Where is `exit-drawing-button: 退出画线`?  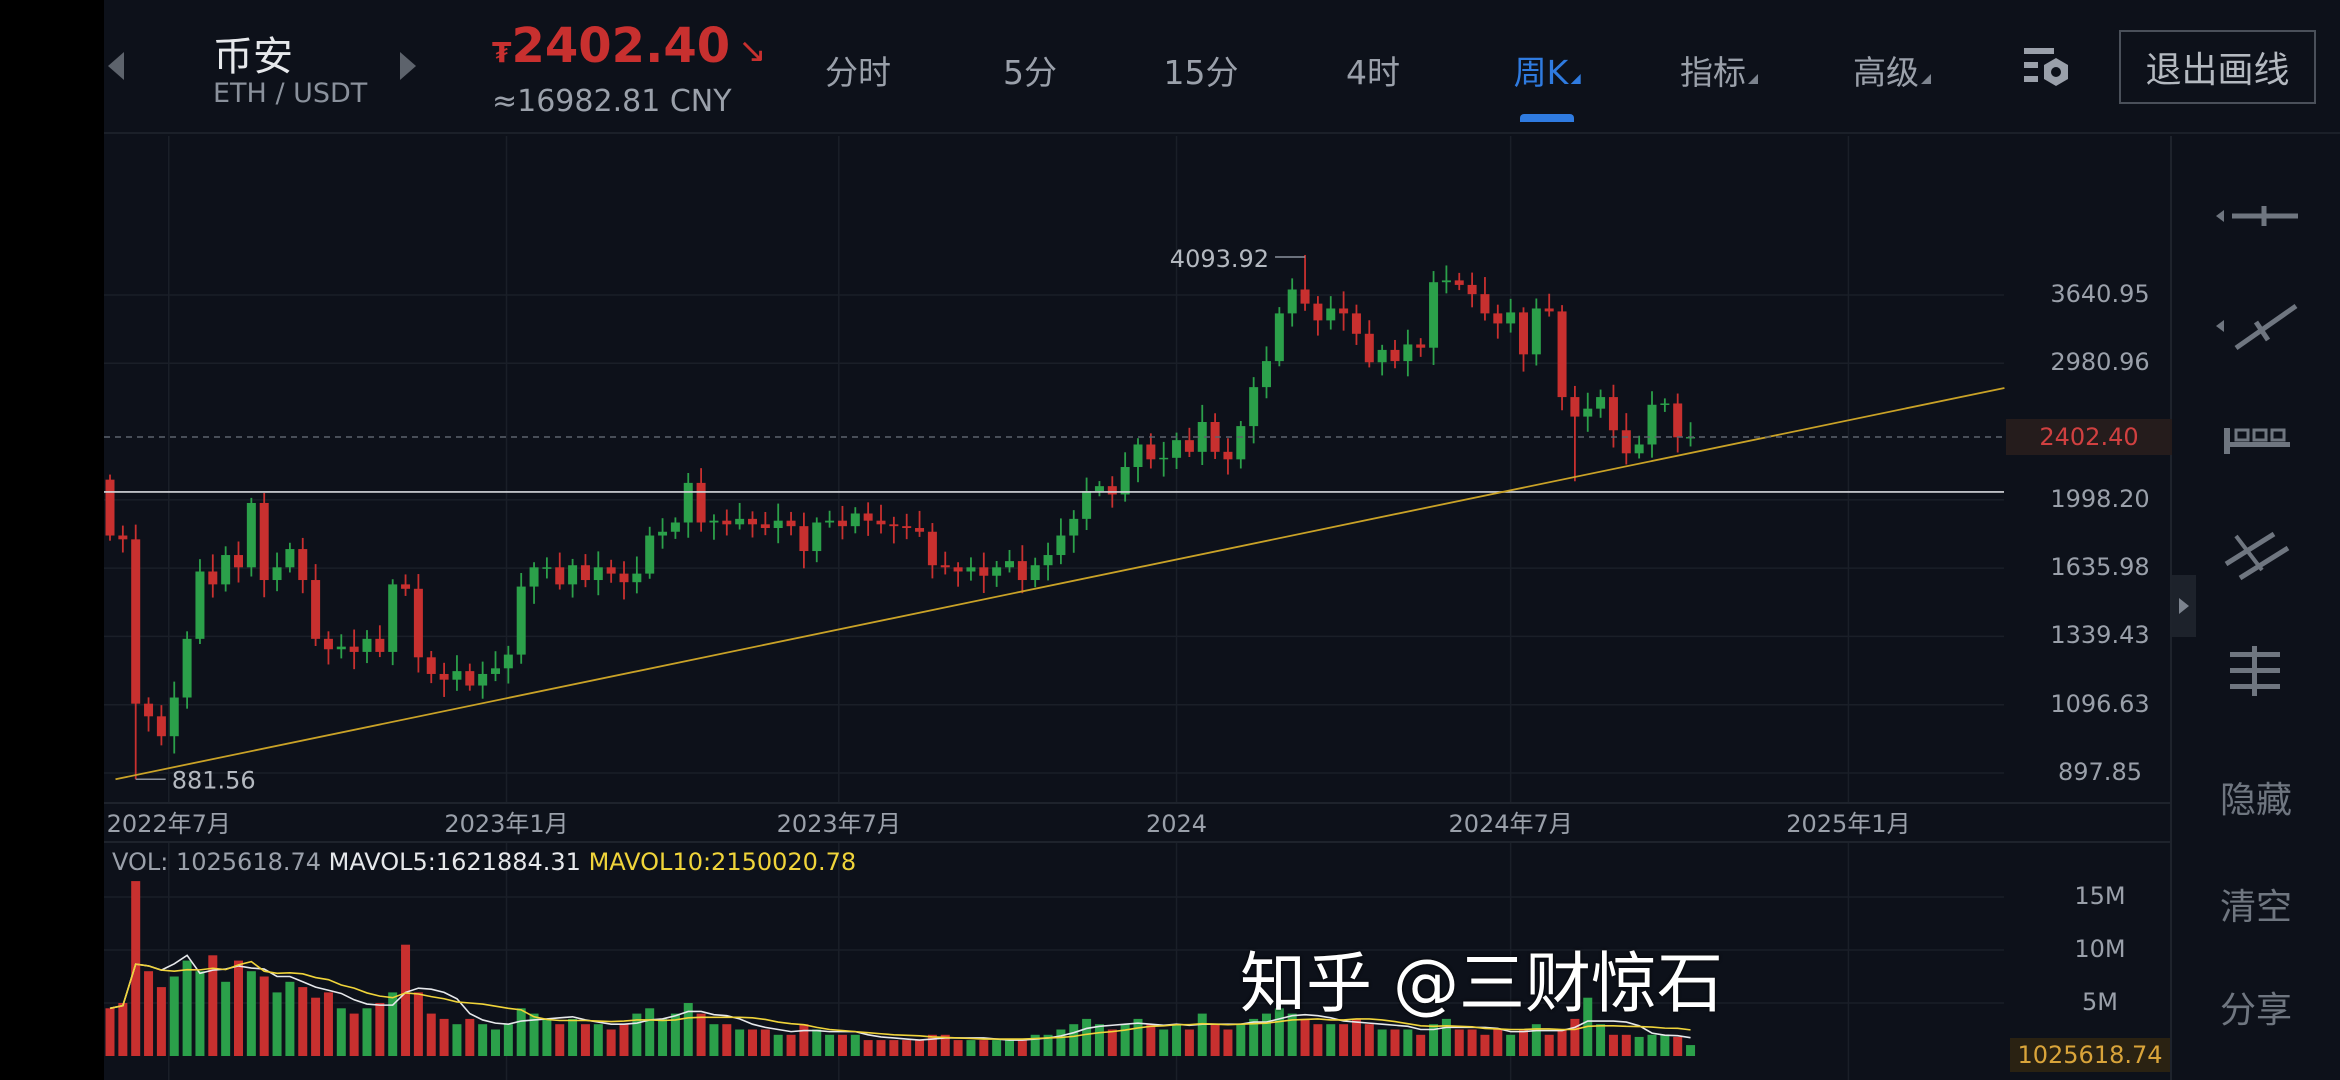
exit-drawing-button: 退出画线 is located at coordinates (2217, 67).